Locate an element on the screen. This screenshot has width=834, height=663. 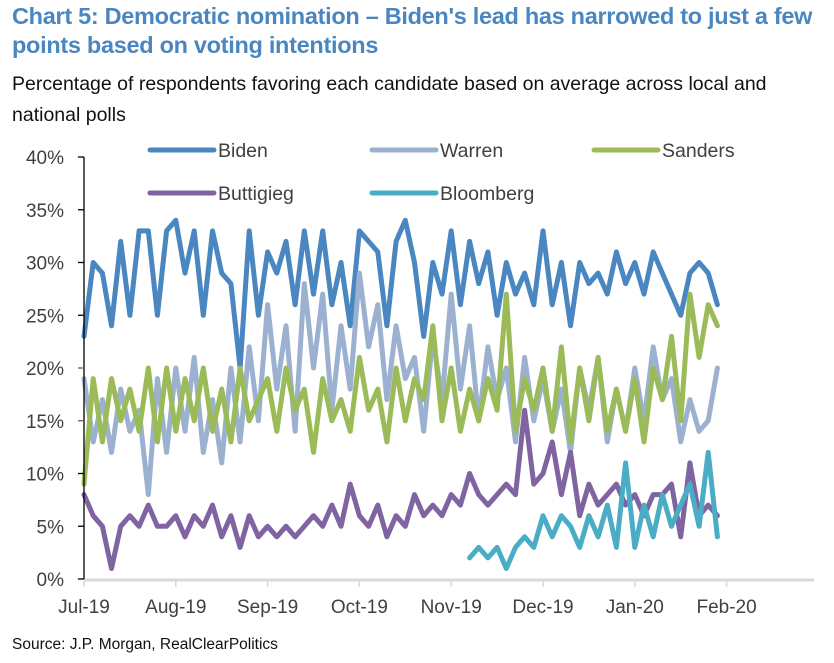
legend-label: Bloomberg is located at coordinates (487, 194).